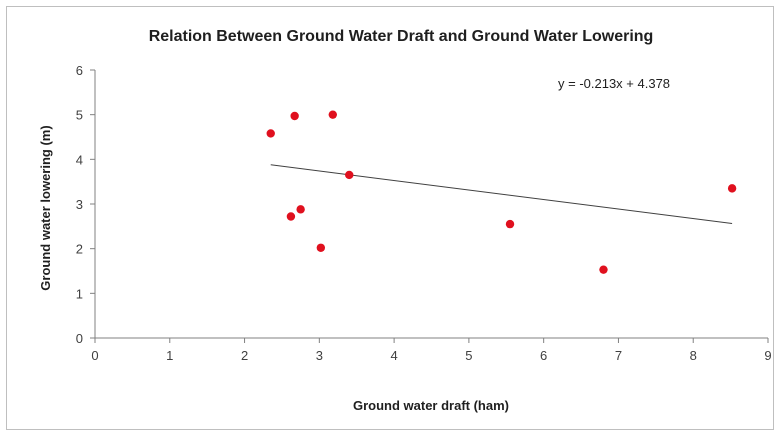 The width and height of the screenshot is (782, 437). I want to click on x-tick-label: 6, so click(543, 355).